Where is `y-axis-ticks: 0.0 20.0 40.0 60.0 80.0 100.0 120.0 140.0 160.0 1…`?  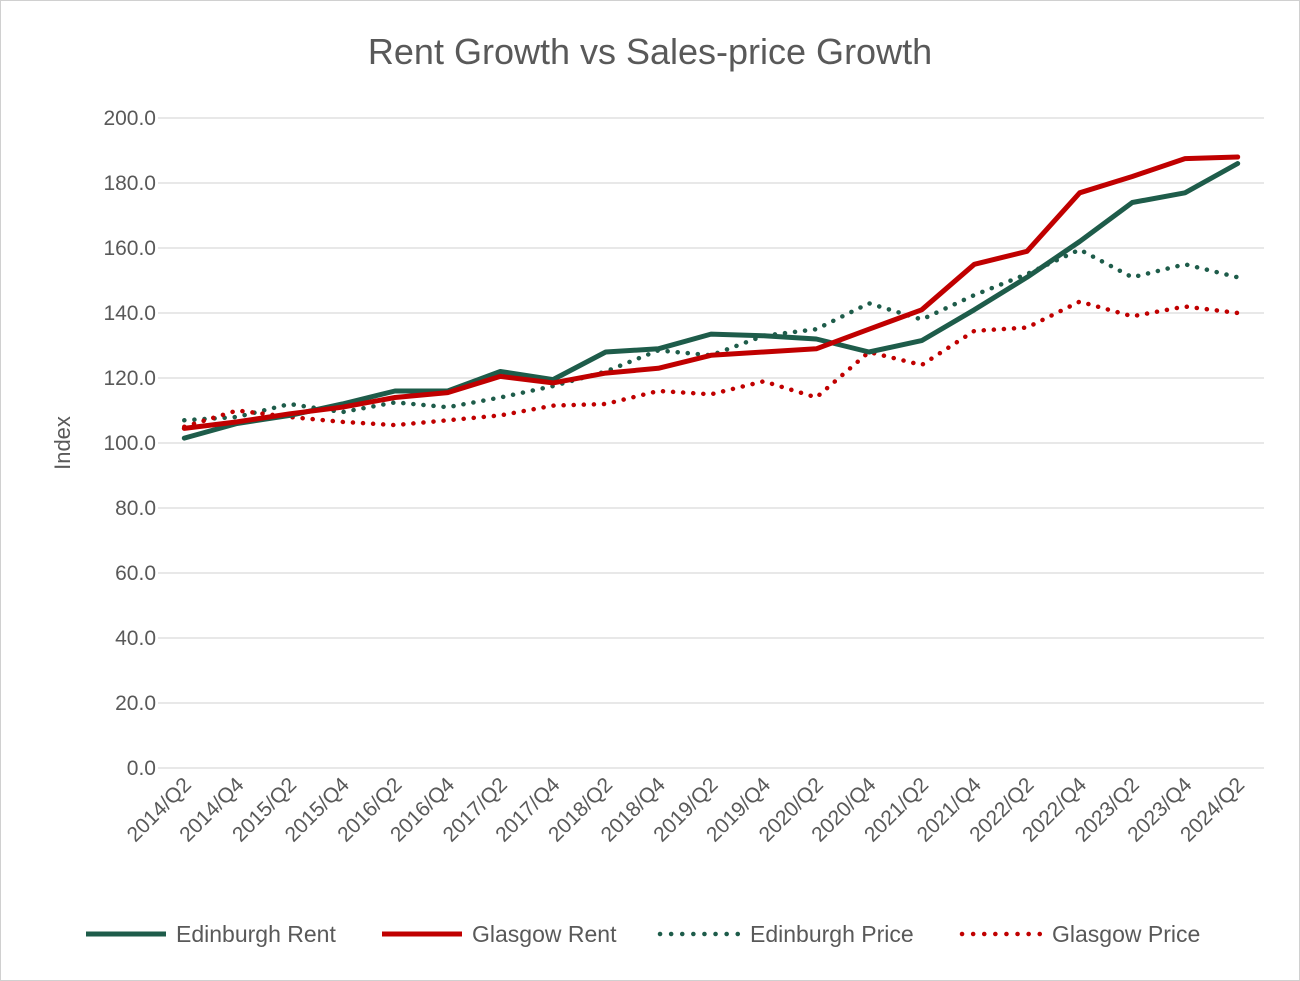 y-axis-ticks: 0.0 20.0 40.0 60.0 80.0 100.0 120.0 140.0 160.0 1… is located at coordinates (129, 443).